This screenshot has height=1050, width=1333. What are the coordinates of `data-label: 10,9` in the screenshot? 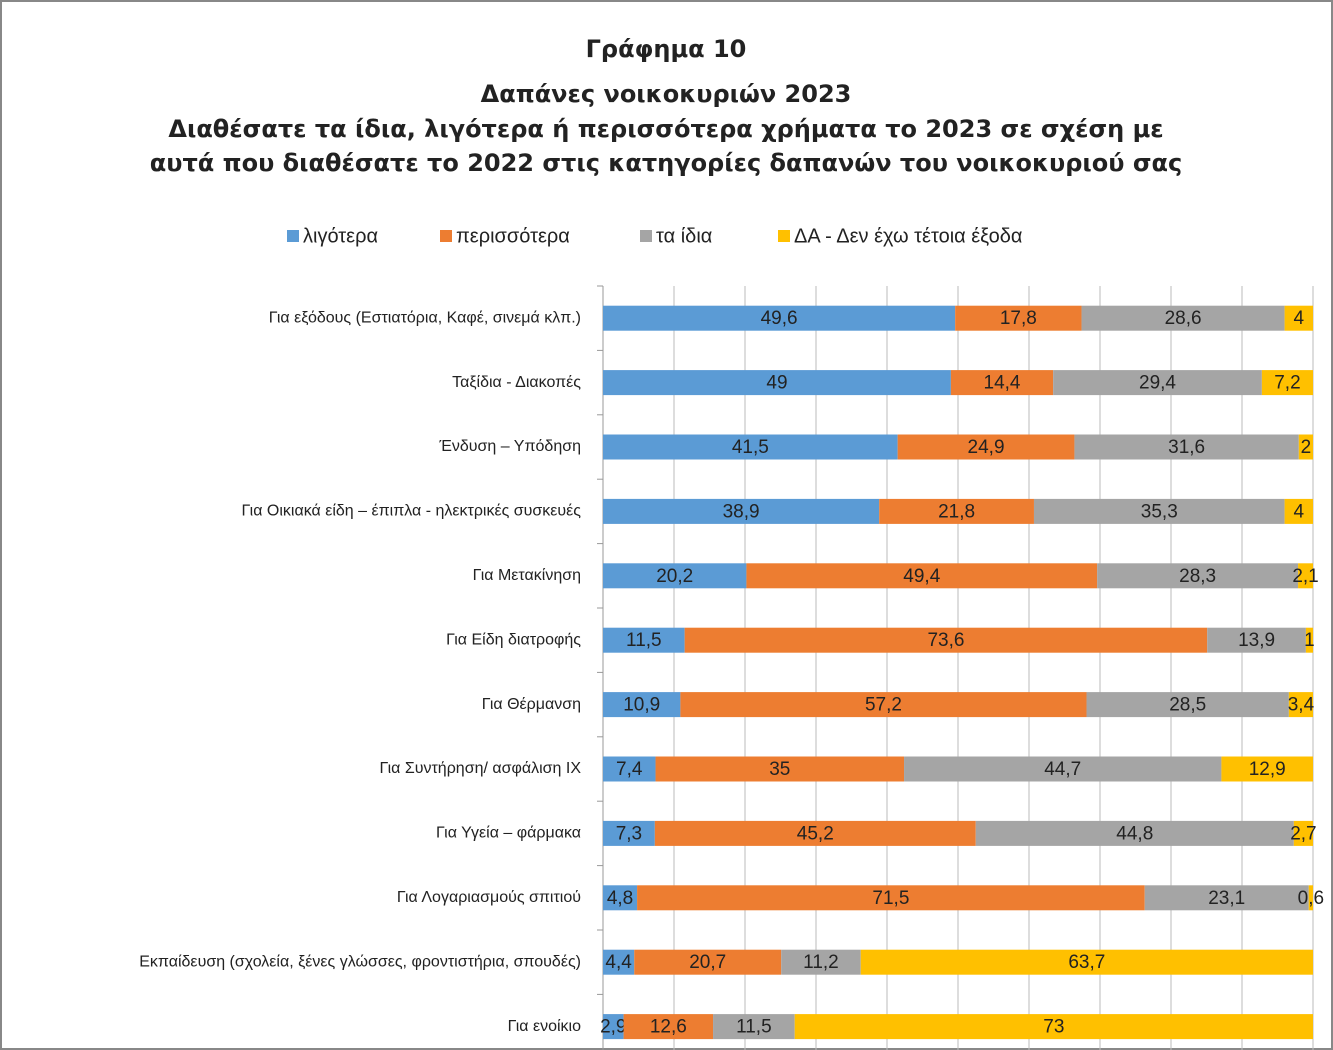 It's located at (641, 705).